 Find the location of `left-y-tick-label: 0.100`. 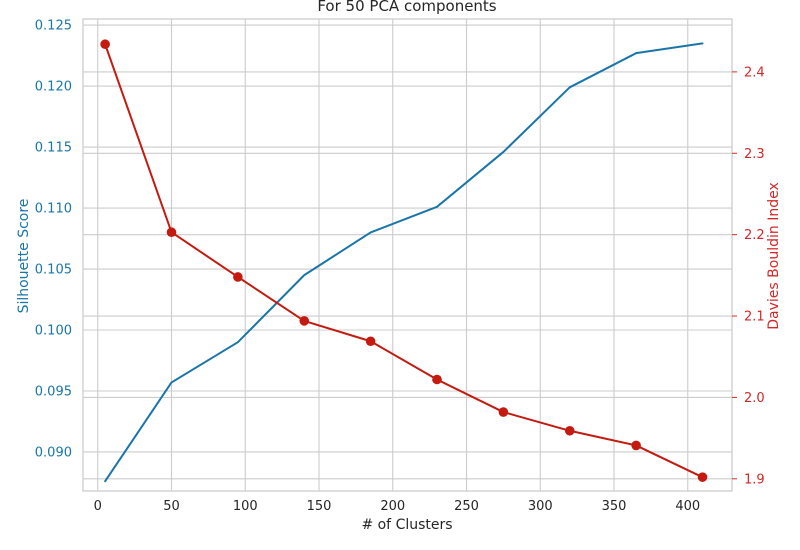

left-y-tick-label: 0.100 is located at coordinates (53, 331).